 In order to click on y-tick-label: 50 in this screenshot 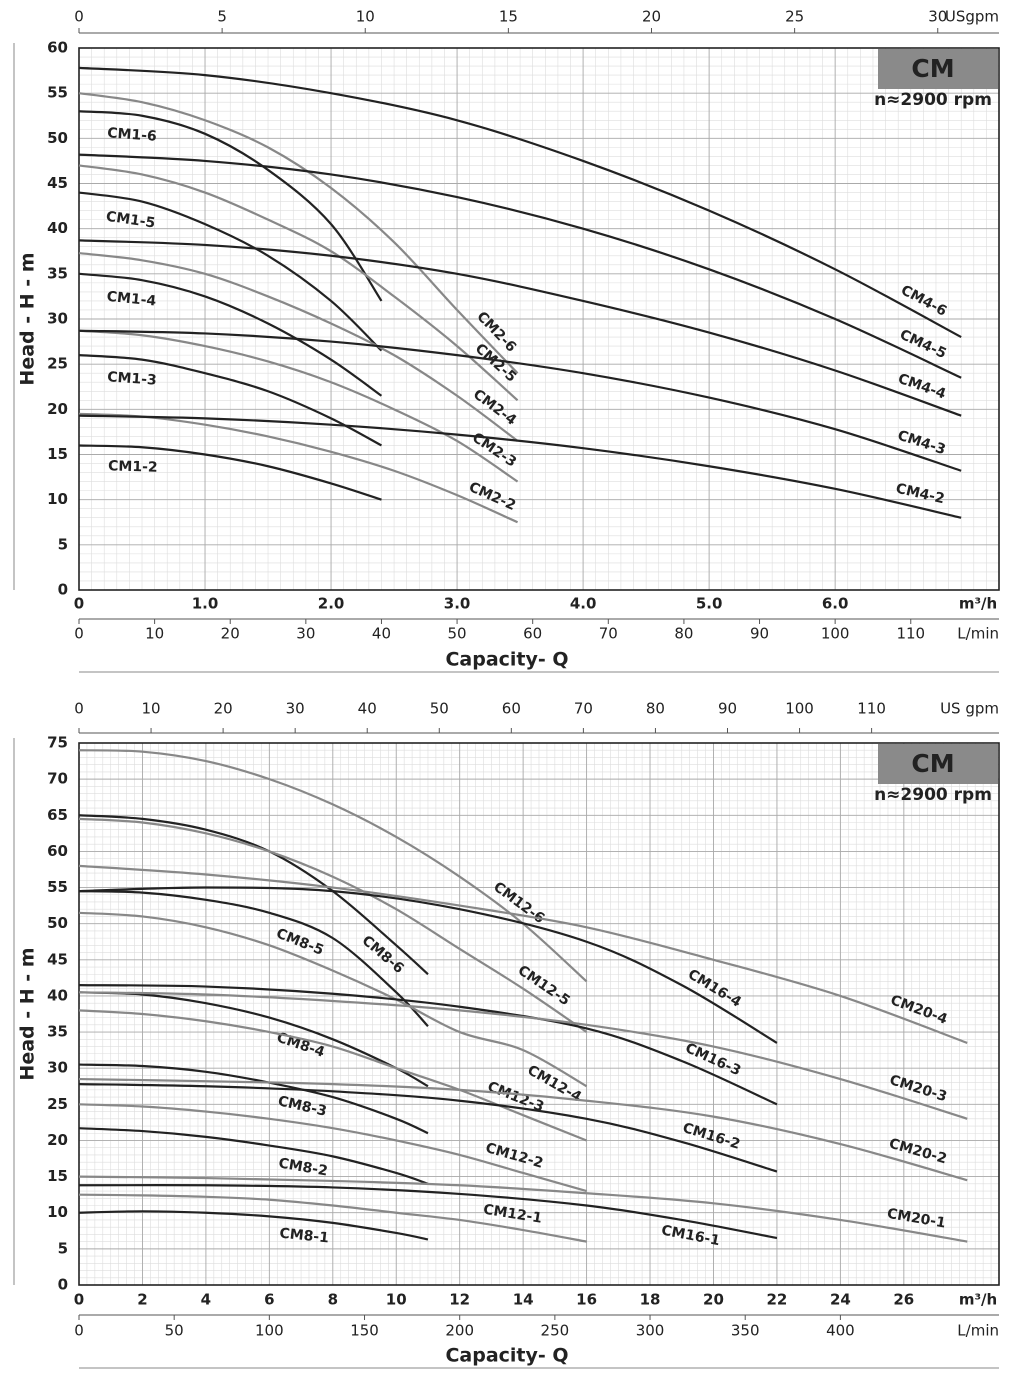, I will do `click(57, 923)`.